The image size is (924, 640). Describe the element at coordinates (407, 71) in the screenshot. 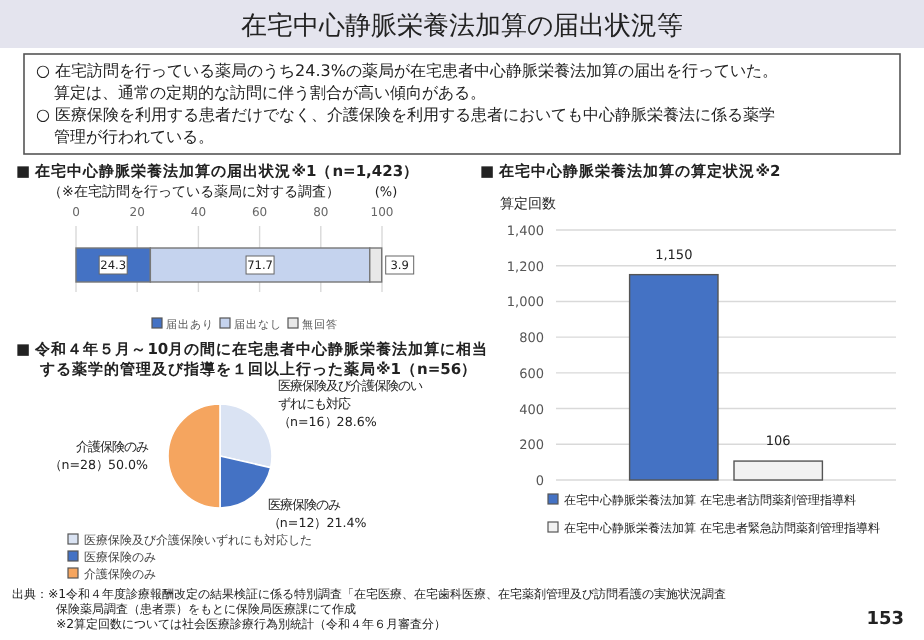

I see `text: ○ 在宅訪問を行っている薬局のうち24.3%の薬局が在宅患者中心静脈栄養法加算の届出を行っていた。` at that location.